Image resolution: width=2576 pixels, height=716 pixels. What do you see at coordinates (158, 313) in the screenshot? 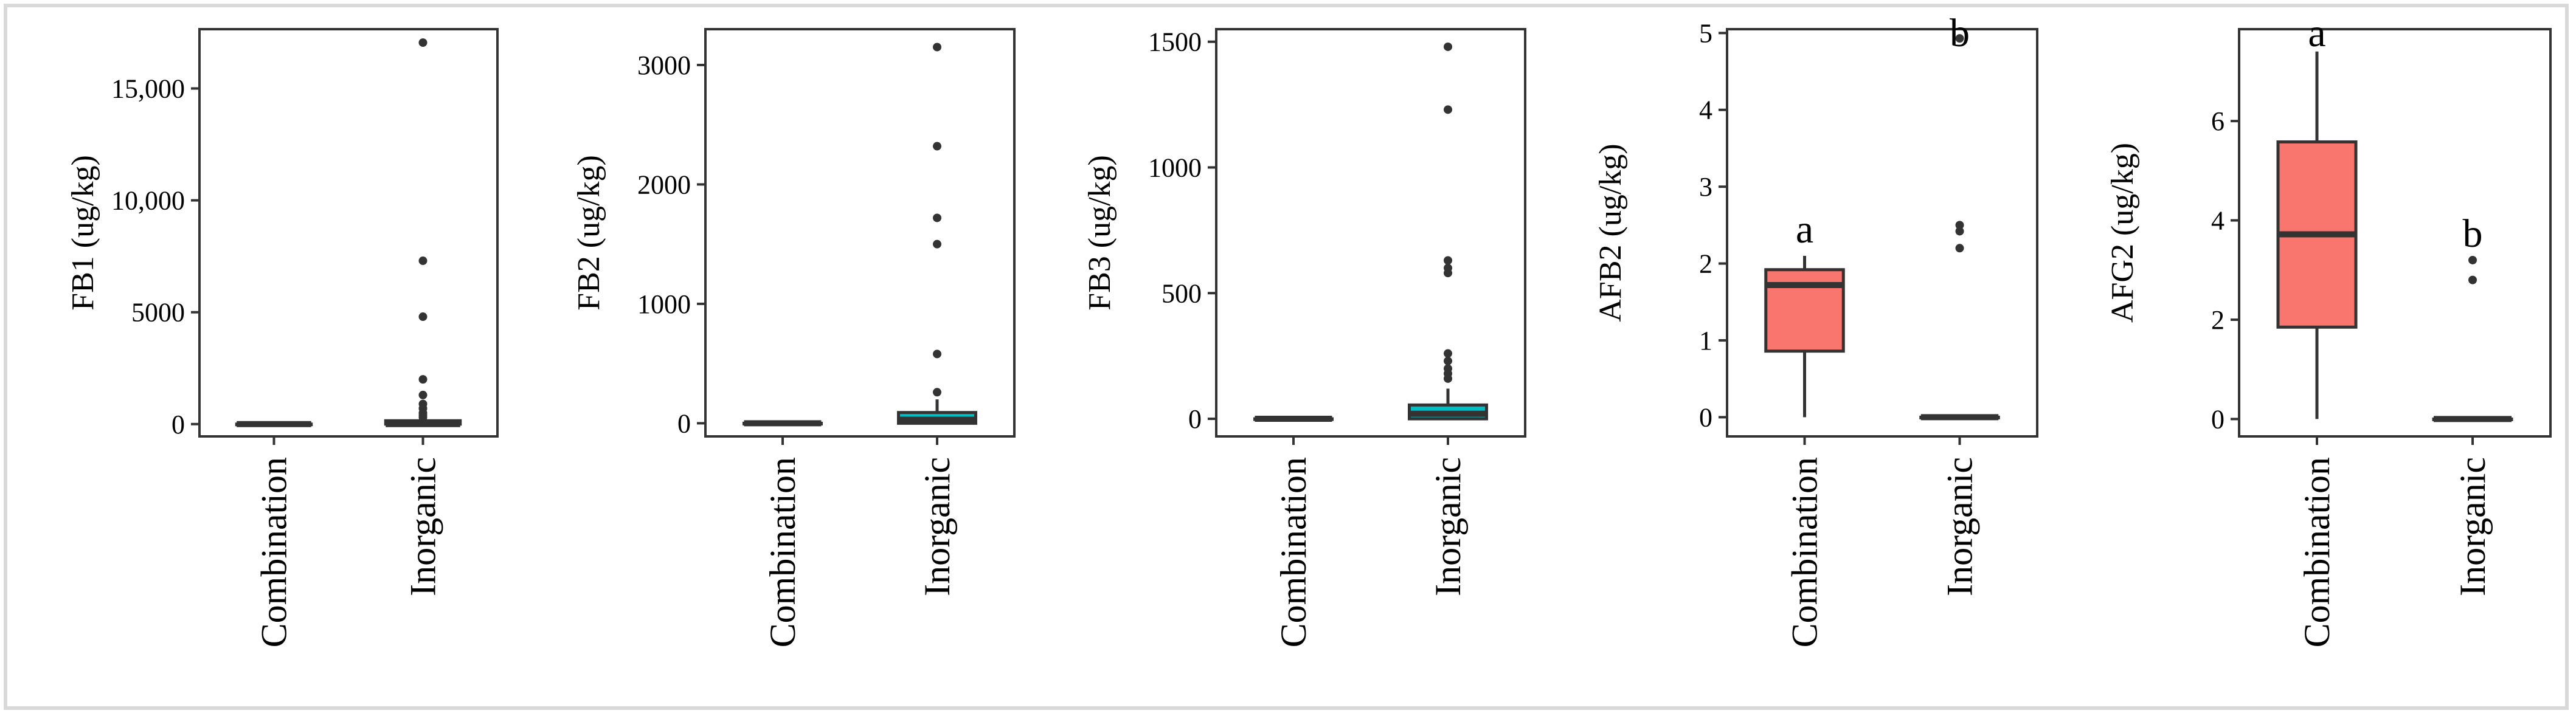
I see `y-tick-label: 5000` at bounding box center [158, 313].